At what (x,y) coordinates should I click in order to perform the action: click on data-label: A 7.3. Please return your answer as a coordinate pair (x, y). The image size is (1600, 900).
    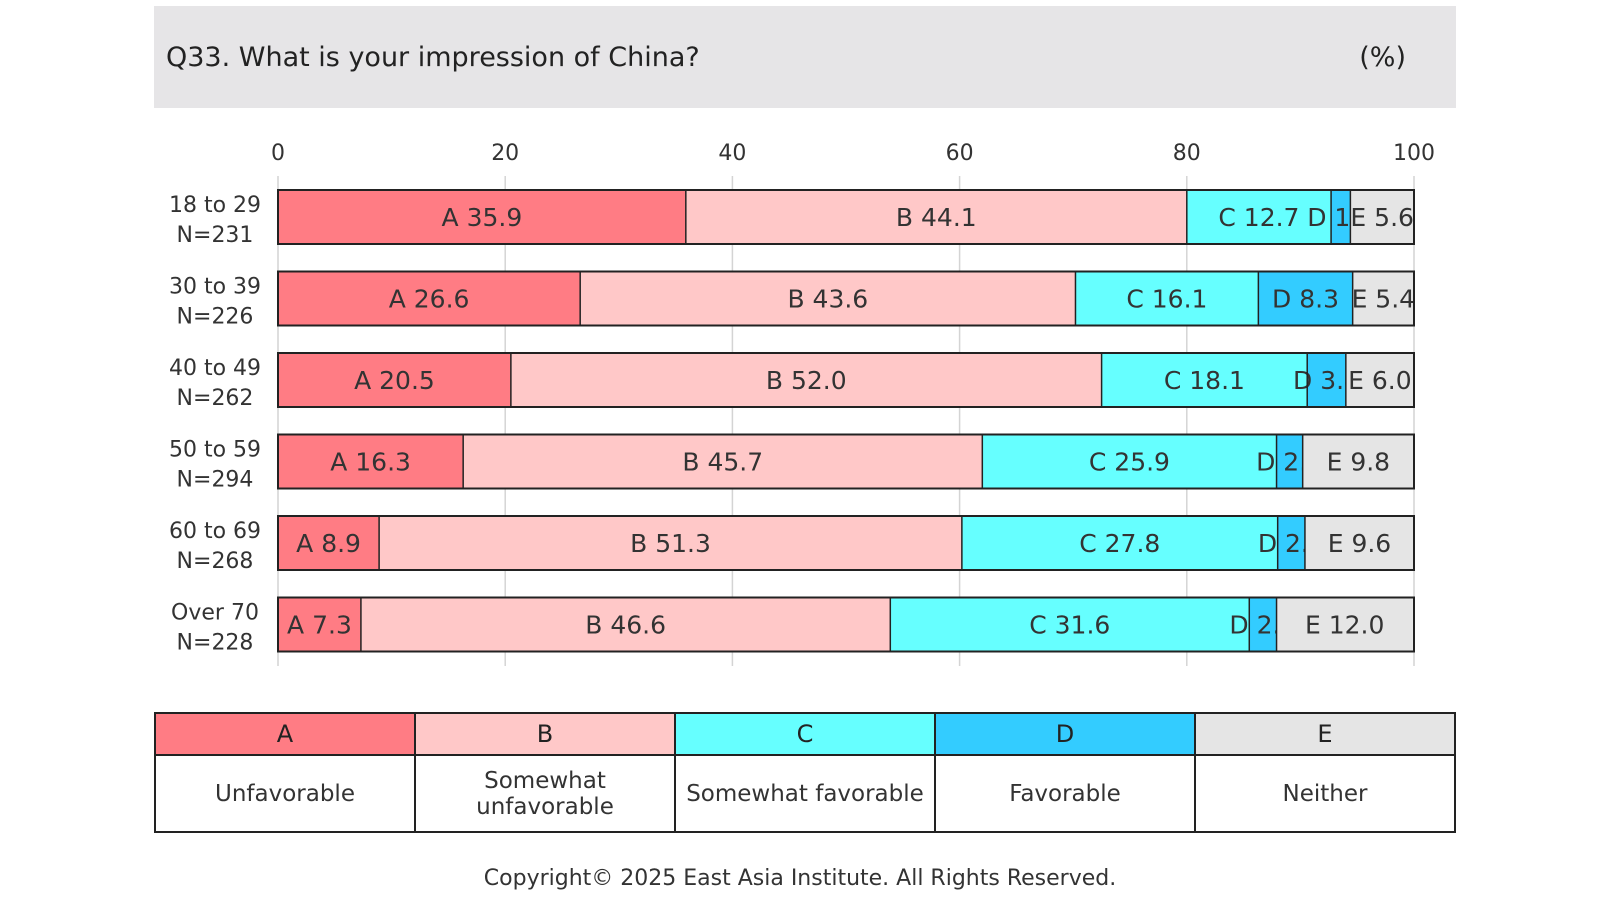
    Looking at the image, I should click on (319, 625).